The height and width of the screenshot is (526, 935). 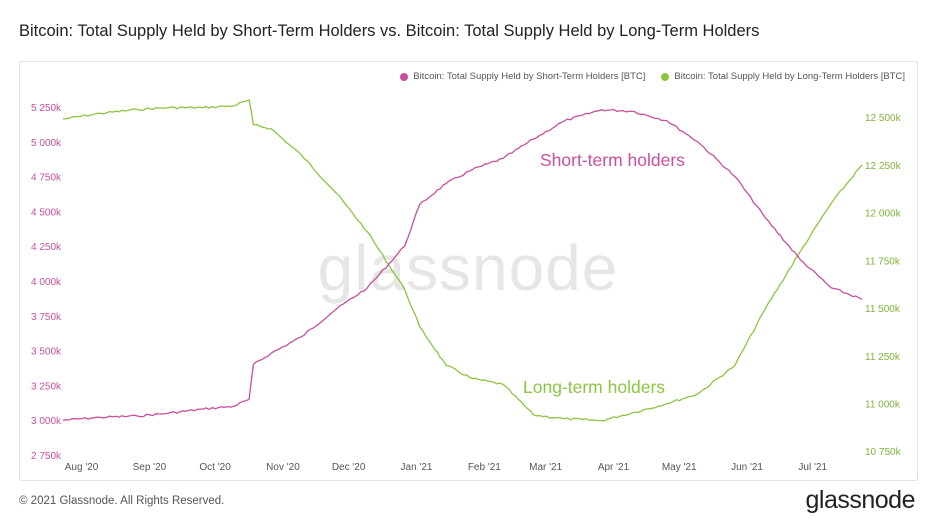 I want to click on right-tick-label: 10 750k, so click(x=883, y=452).